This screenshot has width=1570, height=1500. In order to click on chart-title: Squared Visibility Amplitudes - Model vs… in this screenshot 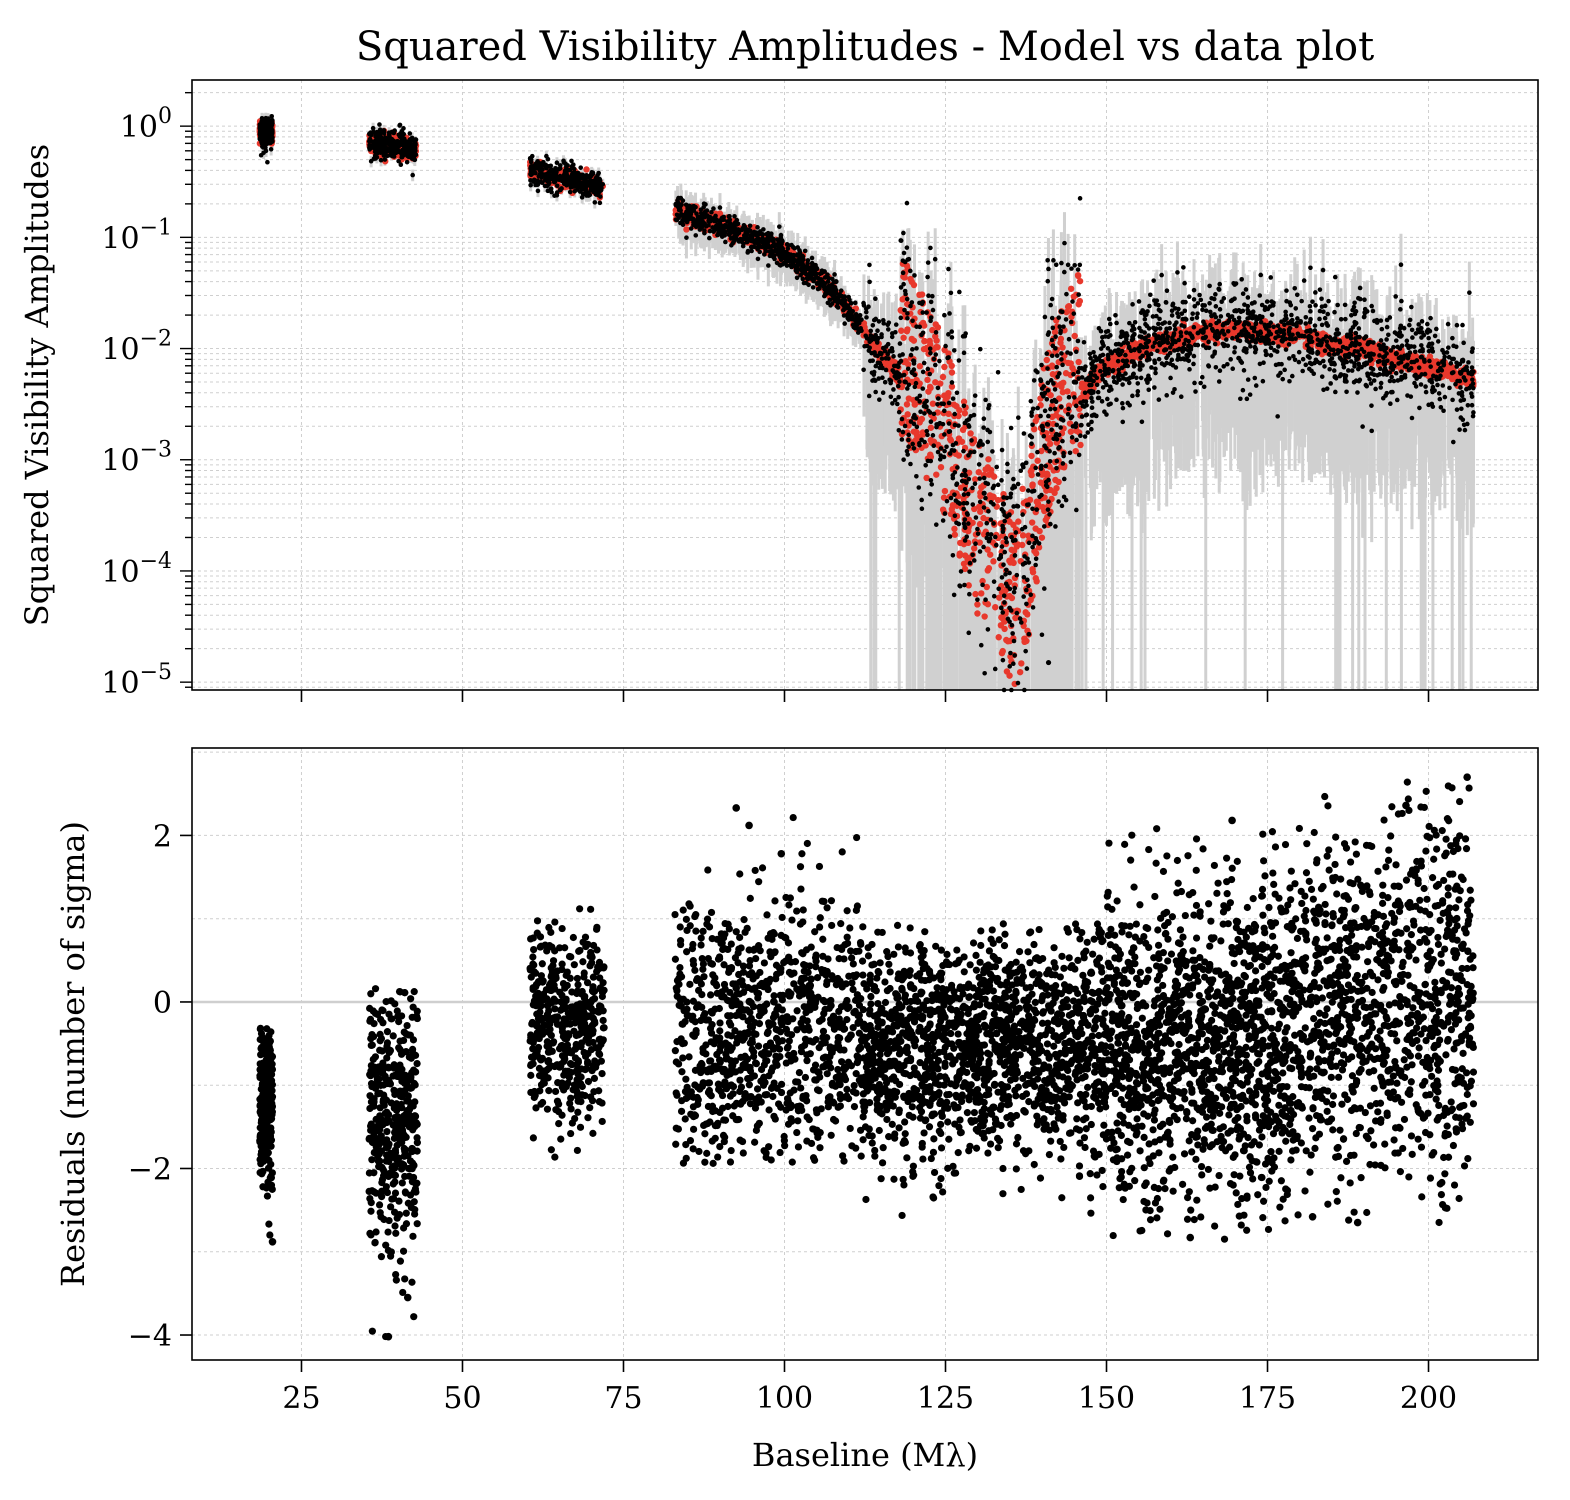, I will do `click(865, 47)`.